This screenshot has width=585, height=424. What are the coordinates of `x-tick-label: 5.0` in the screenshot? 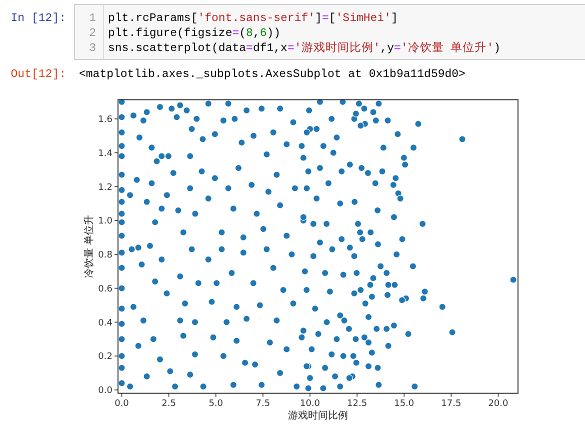 It's located at (216, 403).